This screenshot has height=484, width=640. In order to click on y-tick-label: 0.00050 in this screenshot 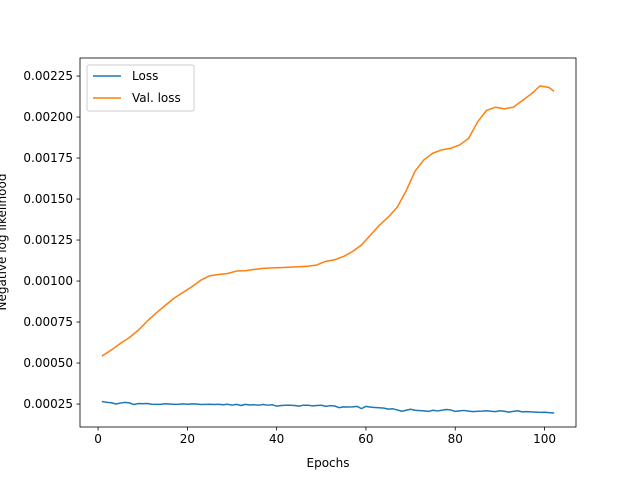, I will do `click(48, 363)`.